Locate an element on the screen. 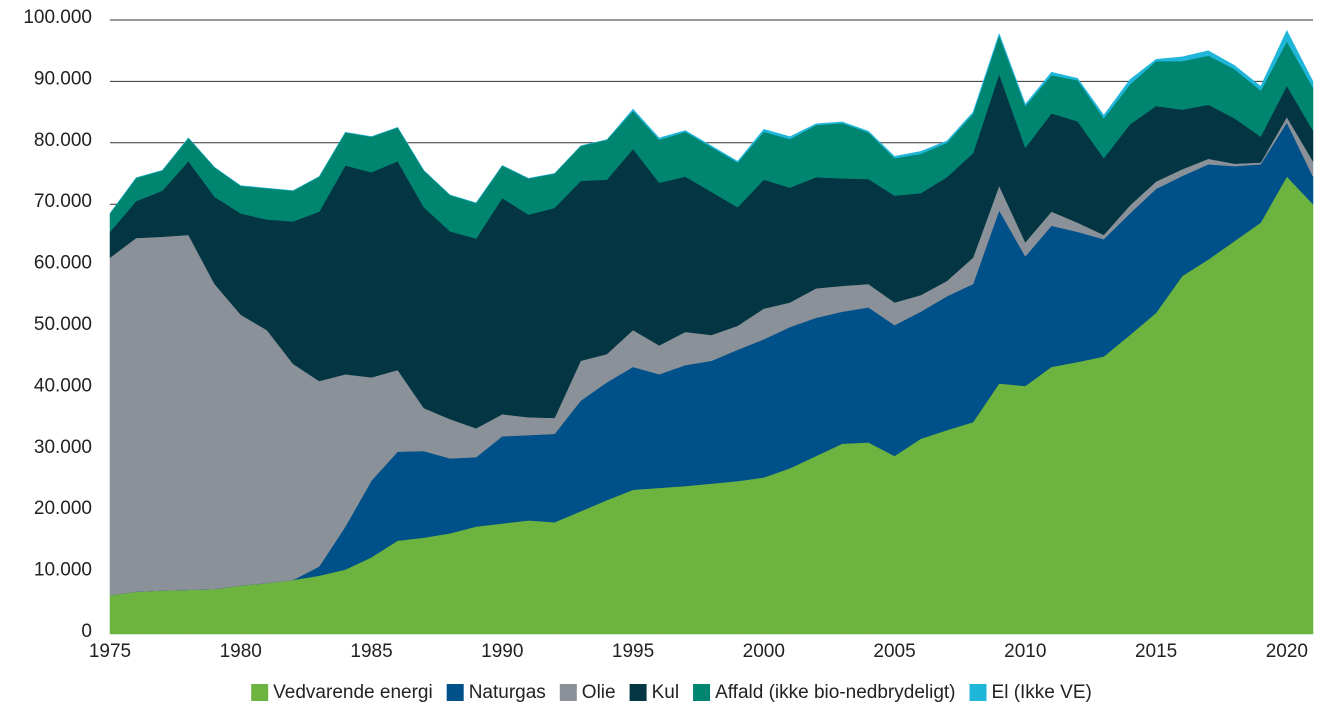 The height and width of the screenshot is (708, 1317). x-tick-label: 1995 is located at coordinates (633, 651).